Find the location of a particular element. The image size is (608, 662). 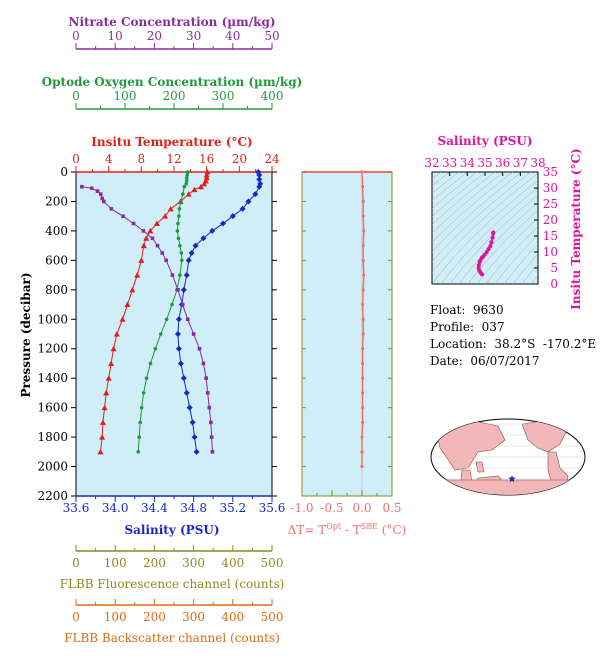

oxygen-tick-label: 0 is located at coordinates (76, 96).